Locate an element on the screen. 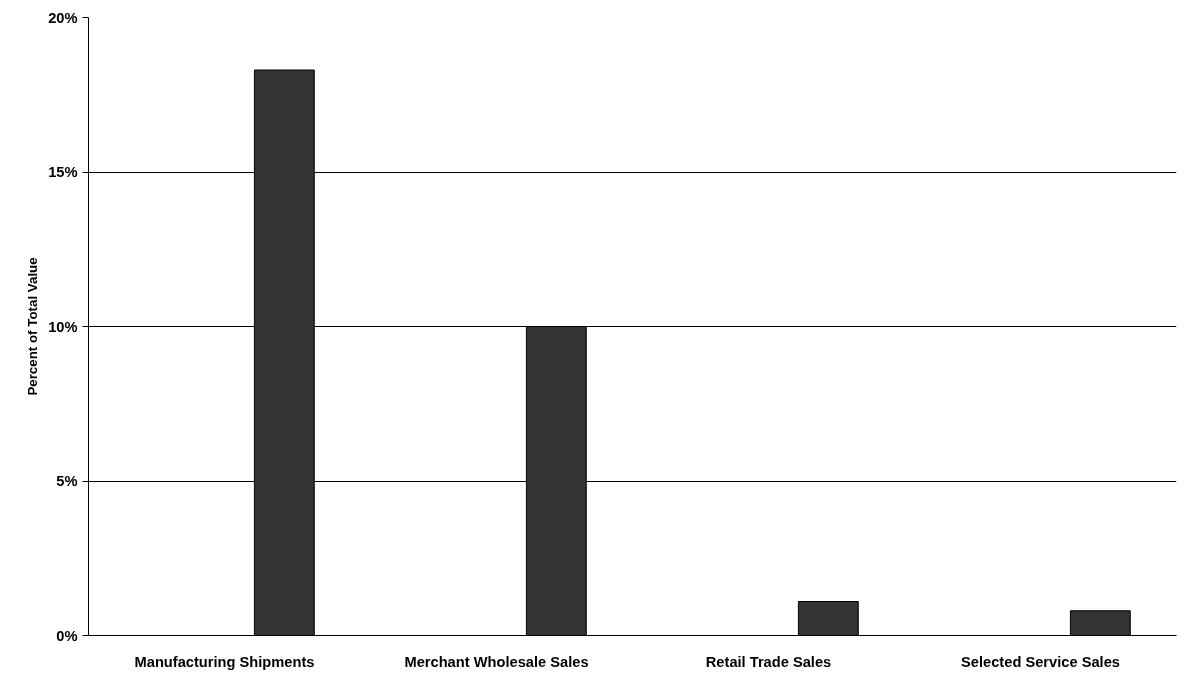 The image size is (1201, 673). x-tick-label: Manufacturing Shipments is located at coordinates (224, 661).